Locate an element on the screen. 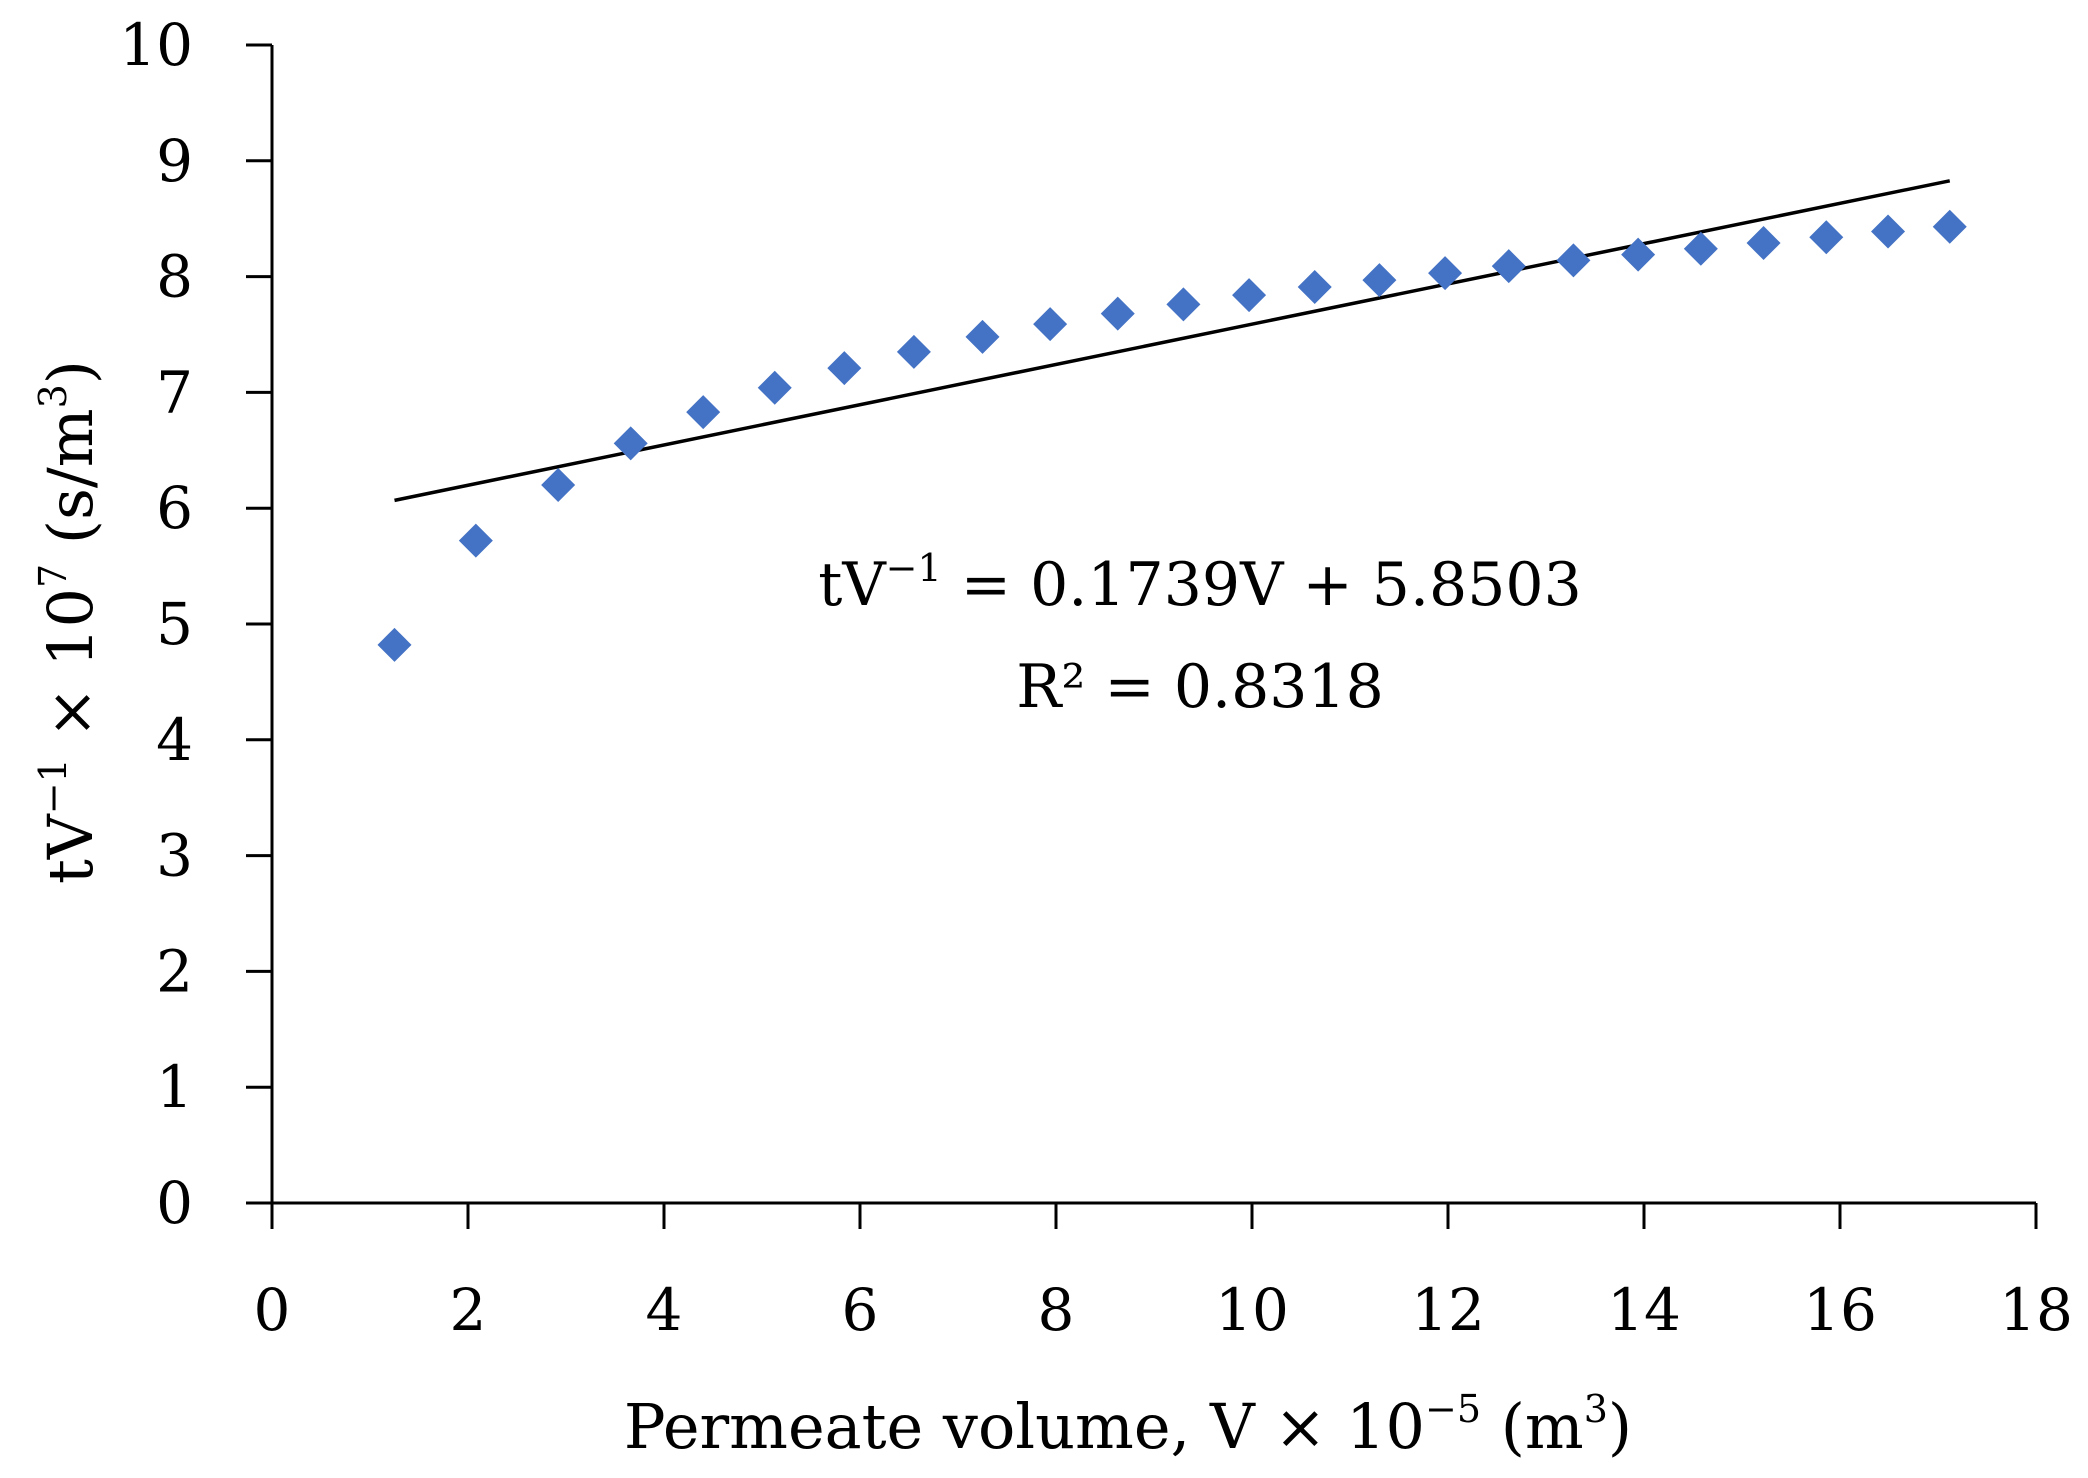 This screenshot has height=1478, width=2088. y-tick-label: 7 is located at coordinates (174, 392).